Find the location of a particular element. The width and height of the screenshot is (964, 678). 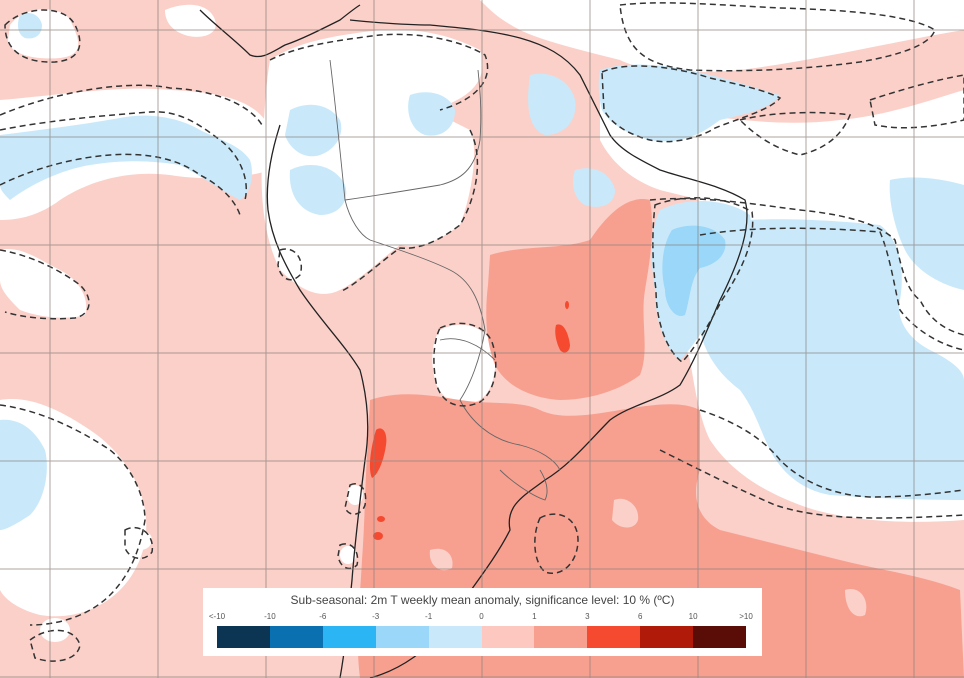

swatch-minus3-minus1 is located at coordinates (402, 637).